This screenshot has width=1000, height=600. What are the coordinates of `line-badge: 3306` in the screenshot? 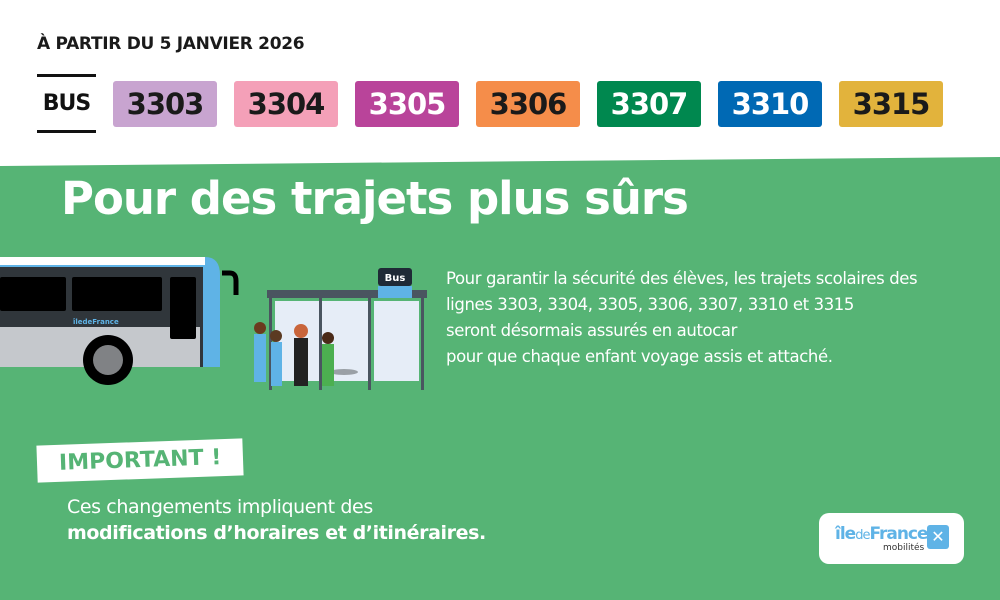 It's located at (528, 103).